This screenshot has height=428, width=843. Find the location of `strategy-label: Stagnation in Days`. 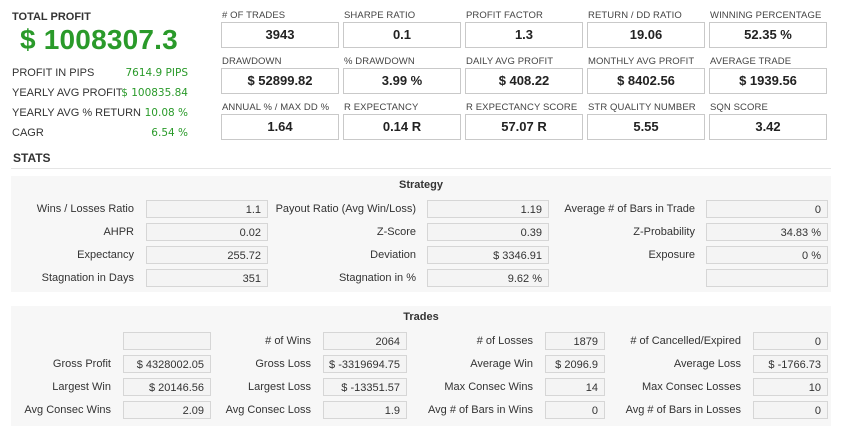

strategy-label: Stagnation in Days is located at coordinates (87, 278).